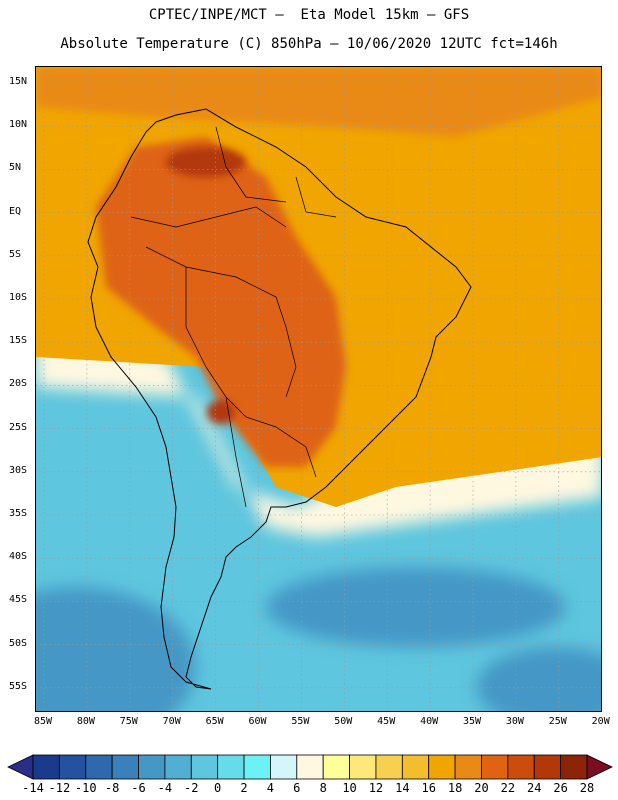  Describe the element at coordinates (600, 721) in the screenshot. I see `longitude-label: 20W` at that location.